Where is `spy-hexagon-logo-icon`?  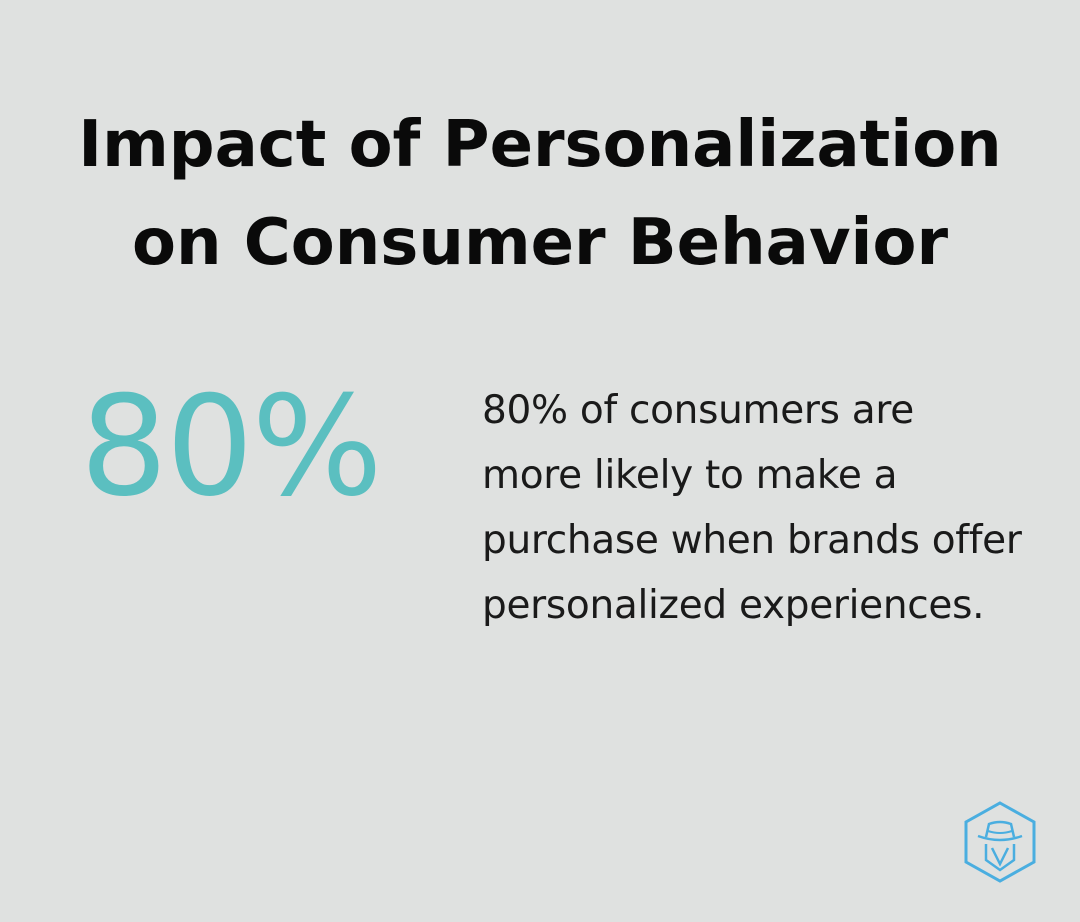
spy-hexagon-logo-icon is located at coordinates (1000, 842).